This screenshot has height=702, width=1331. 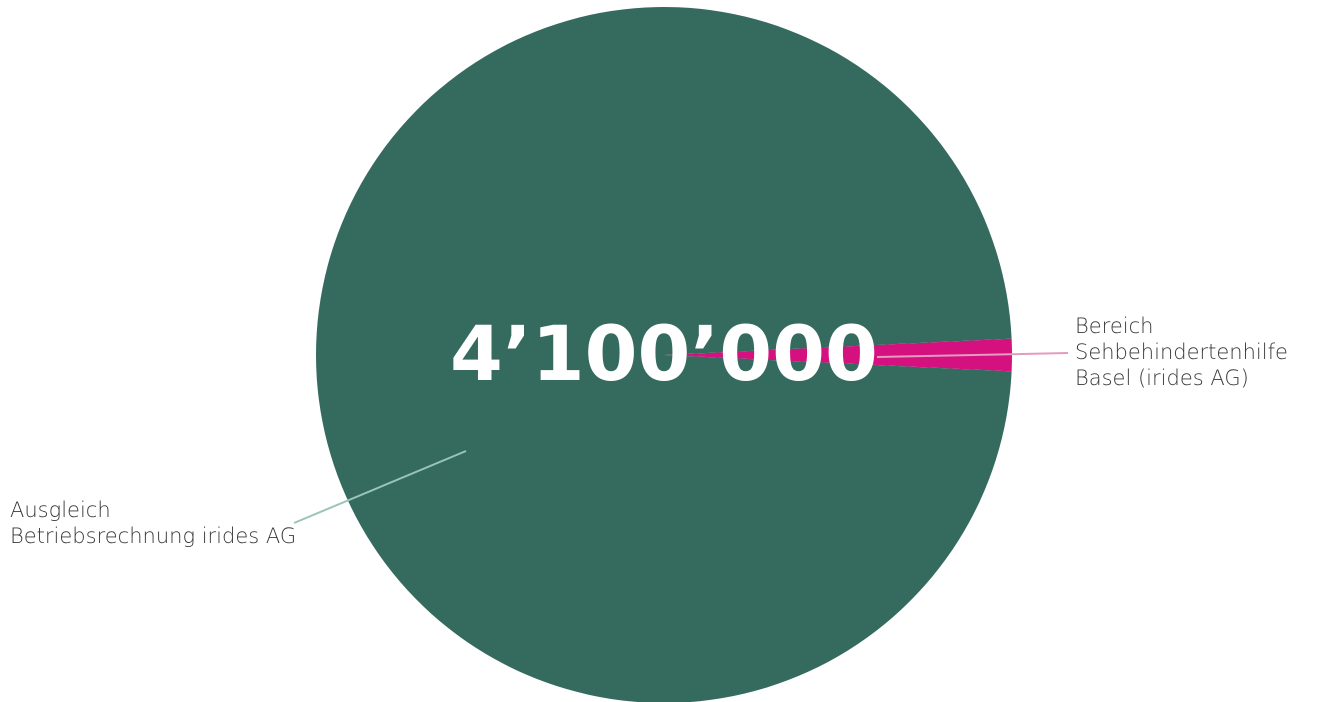 I want to click on slice-label-line: Betriebsrechnung irides AG, so click(x=153, y=536).